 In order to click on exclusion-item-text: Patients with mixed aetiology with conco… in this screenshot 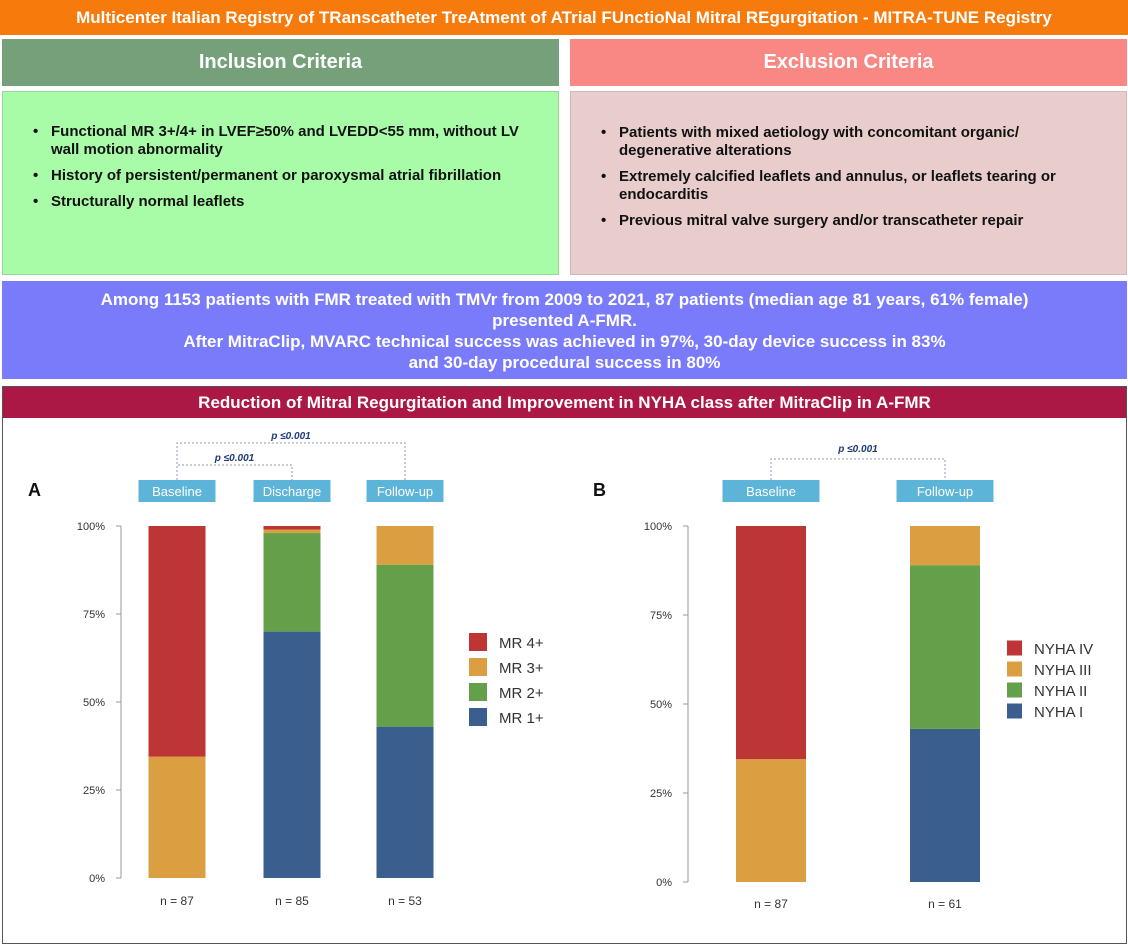, I will do `click(819, 141)`.